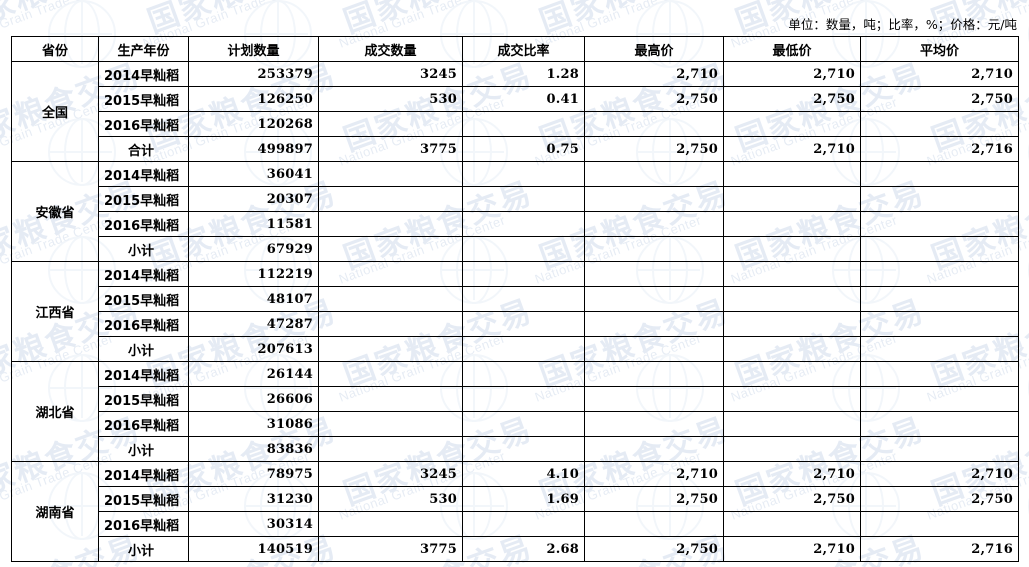 The height and width of the screenshot is (567, 1029). What do you see at coordinates (143, 49) in the screenshot?
I see `column-header-year: 生产年份` at bounding box center [143, 49].